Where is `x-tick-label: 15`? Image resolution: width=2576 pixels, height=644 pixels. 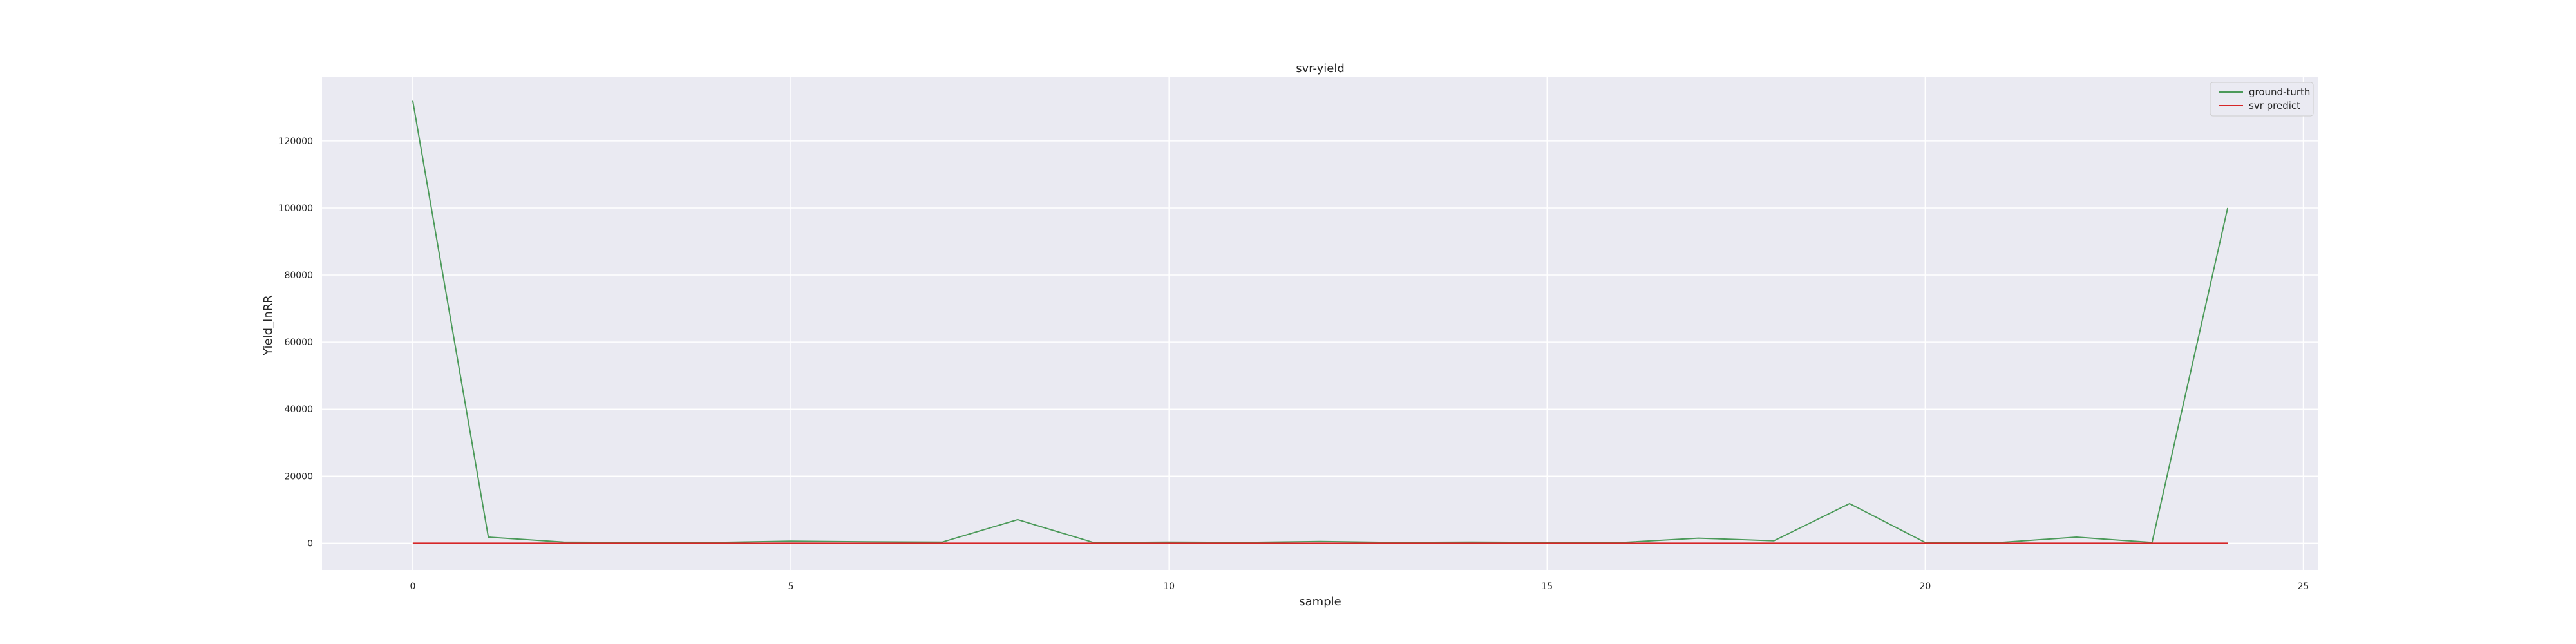 x-tick-label: 15 is located at coordinates (1547, 587).